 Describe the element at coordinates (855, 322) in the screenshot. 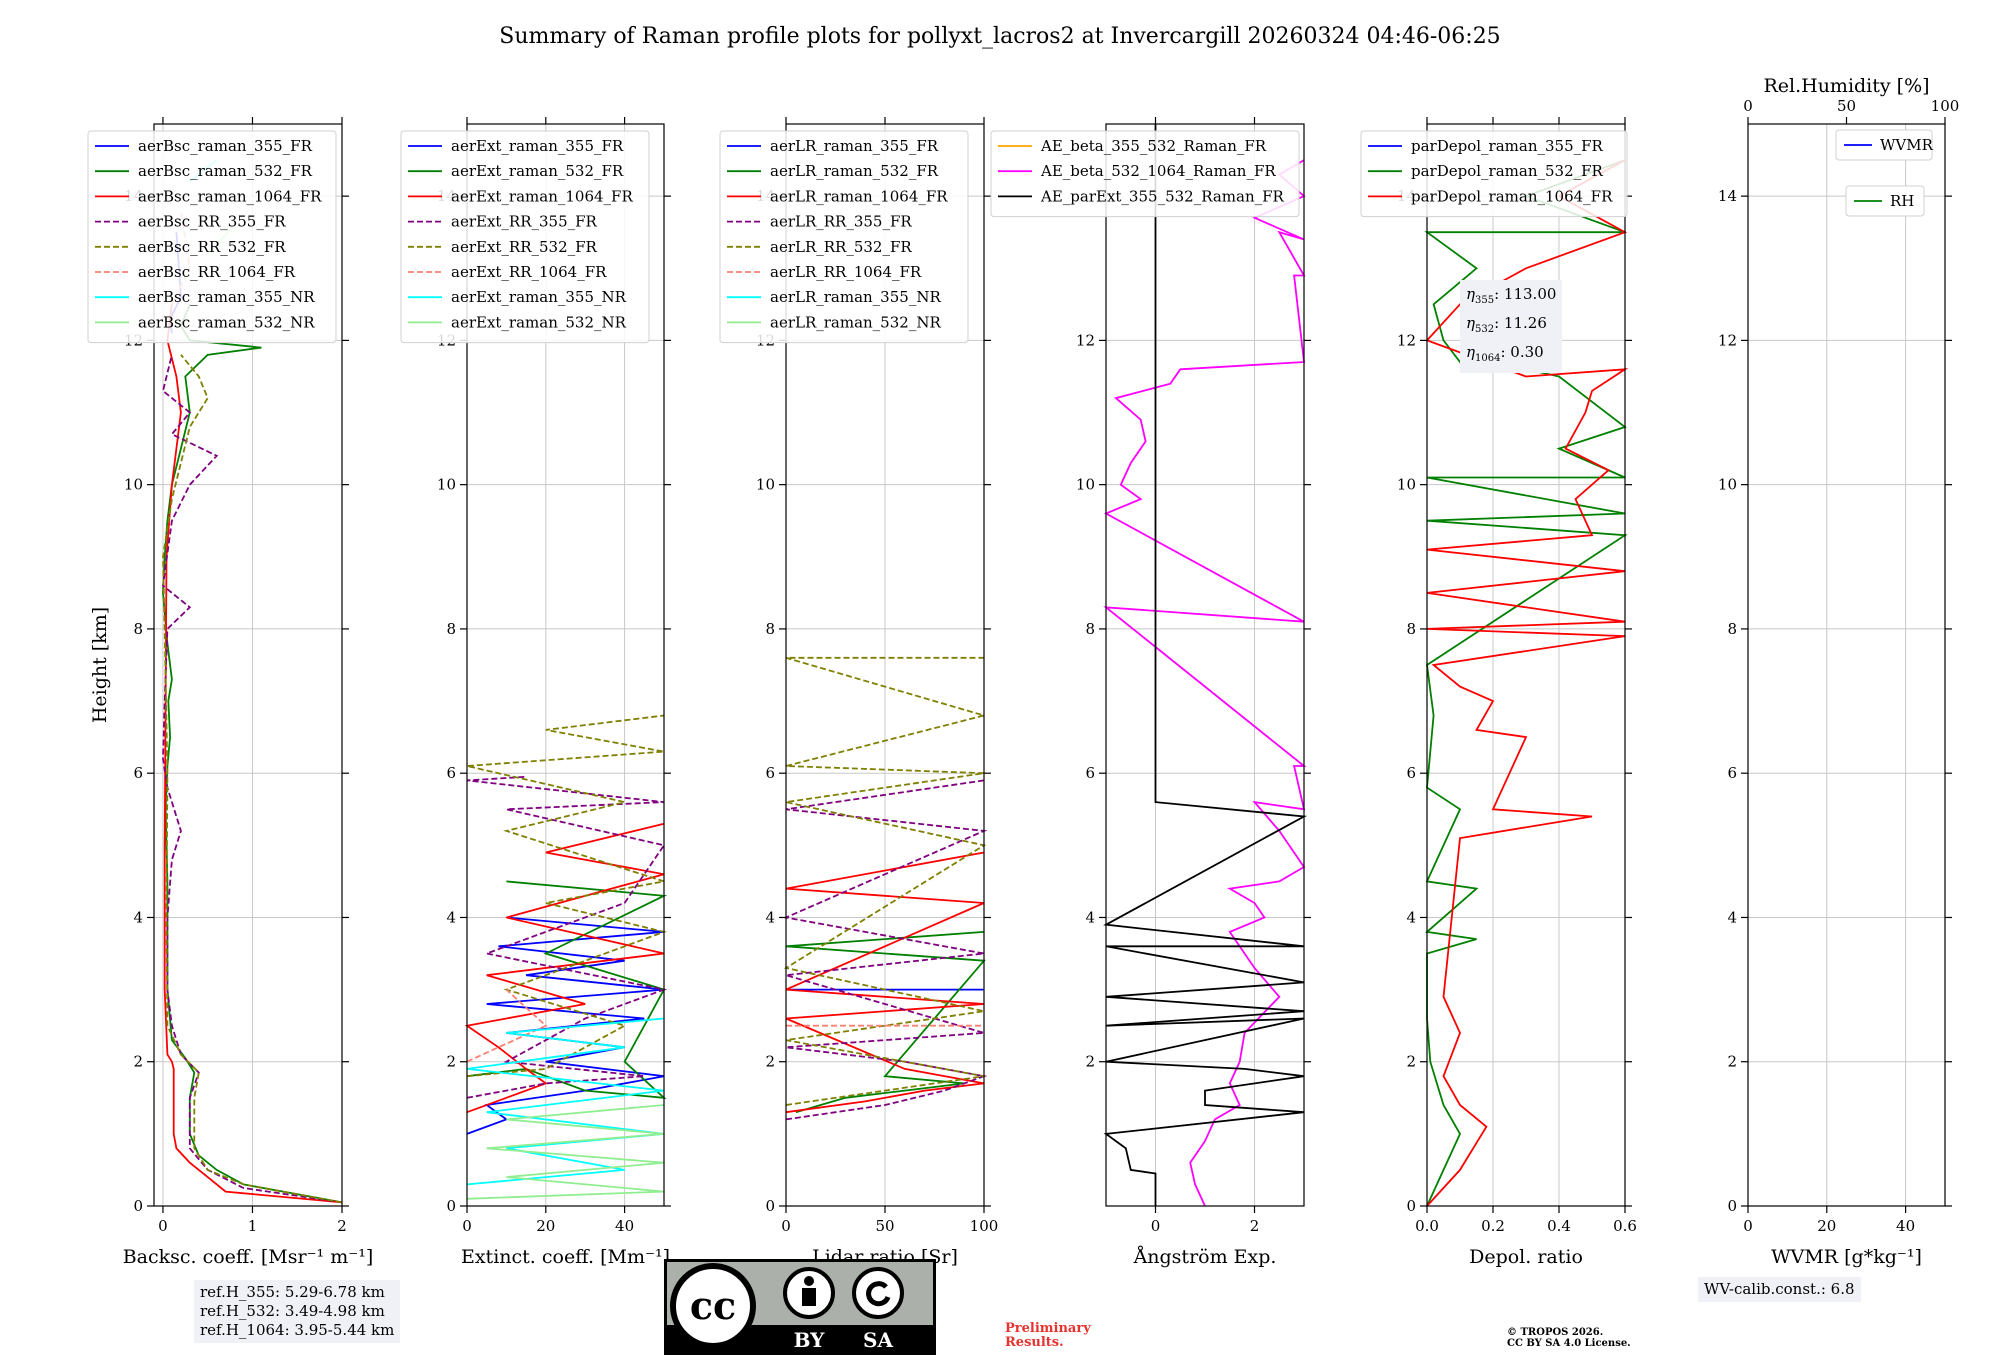

I see `legend-label: aerLR_raman_532_NR` at that location.